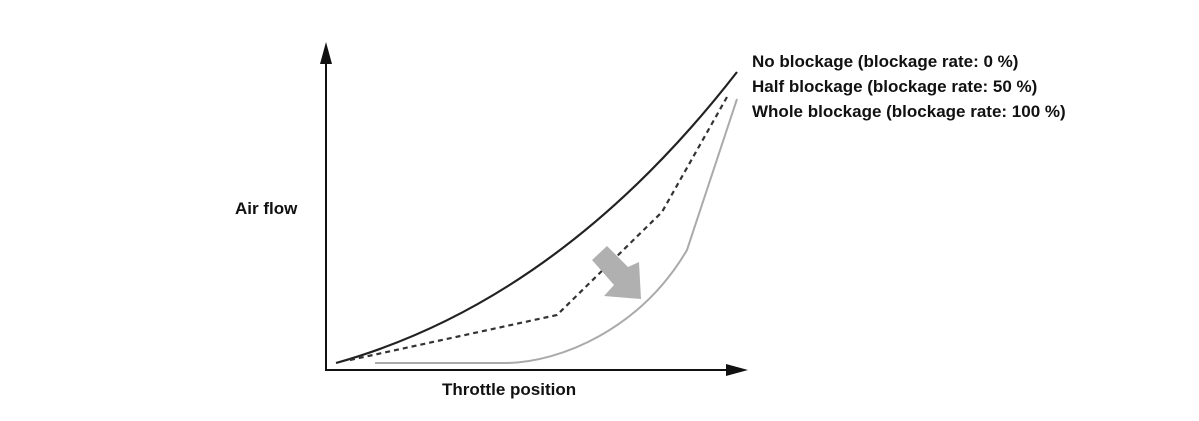 The image size is (1199, 421). What do you see at coordinates (326, 53) in the screenshot?
I see `y-axis-arrowhead` at bounding box center [326, 53].